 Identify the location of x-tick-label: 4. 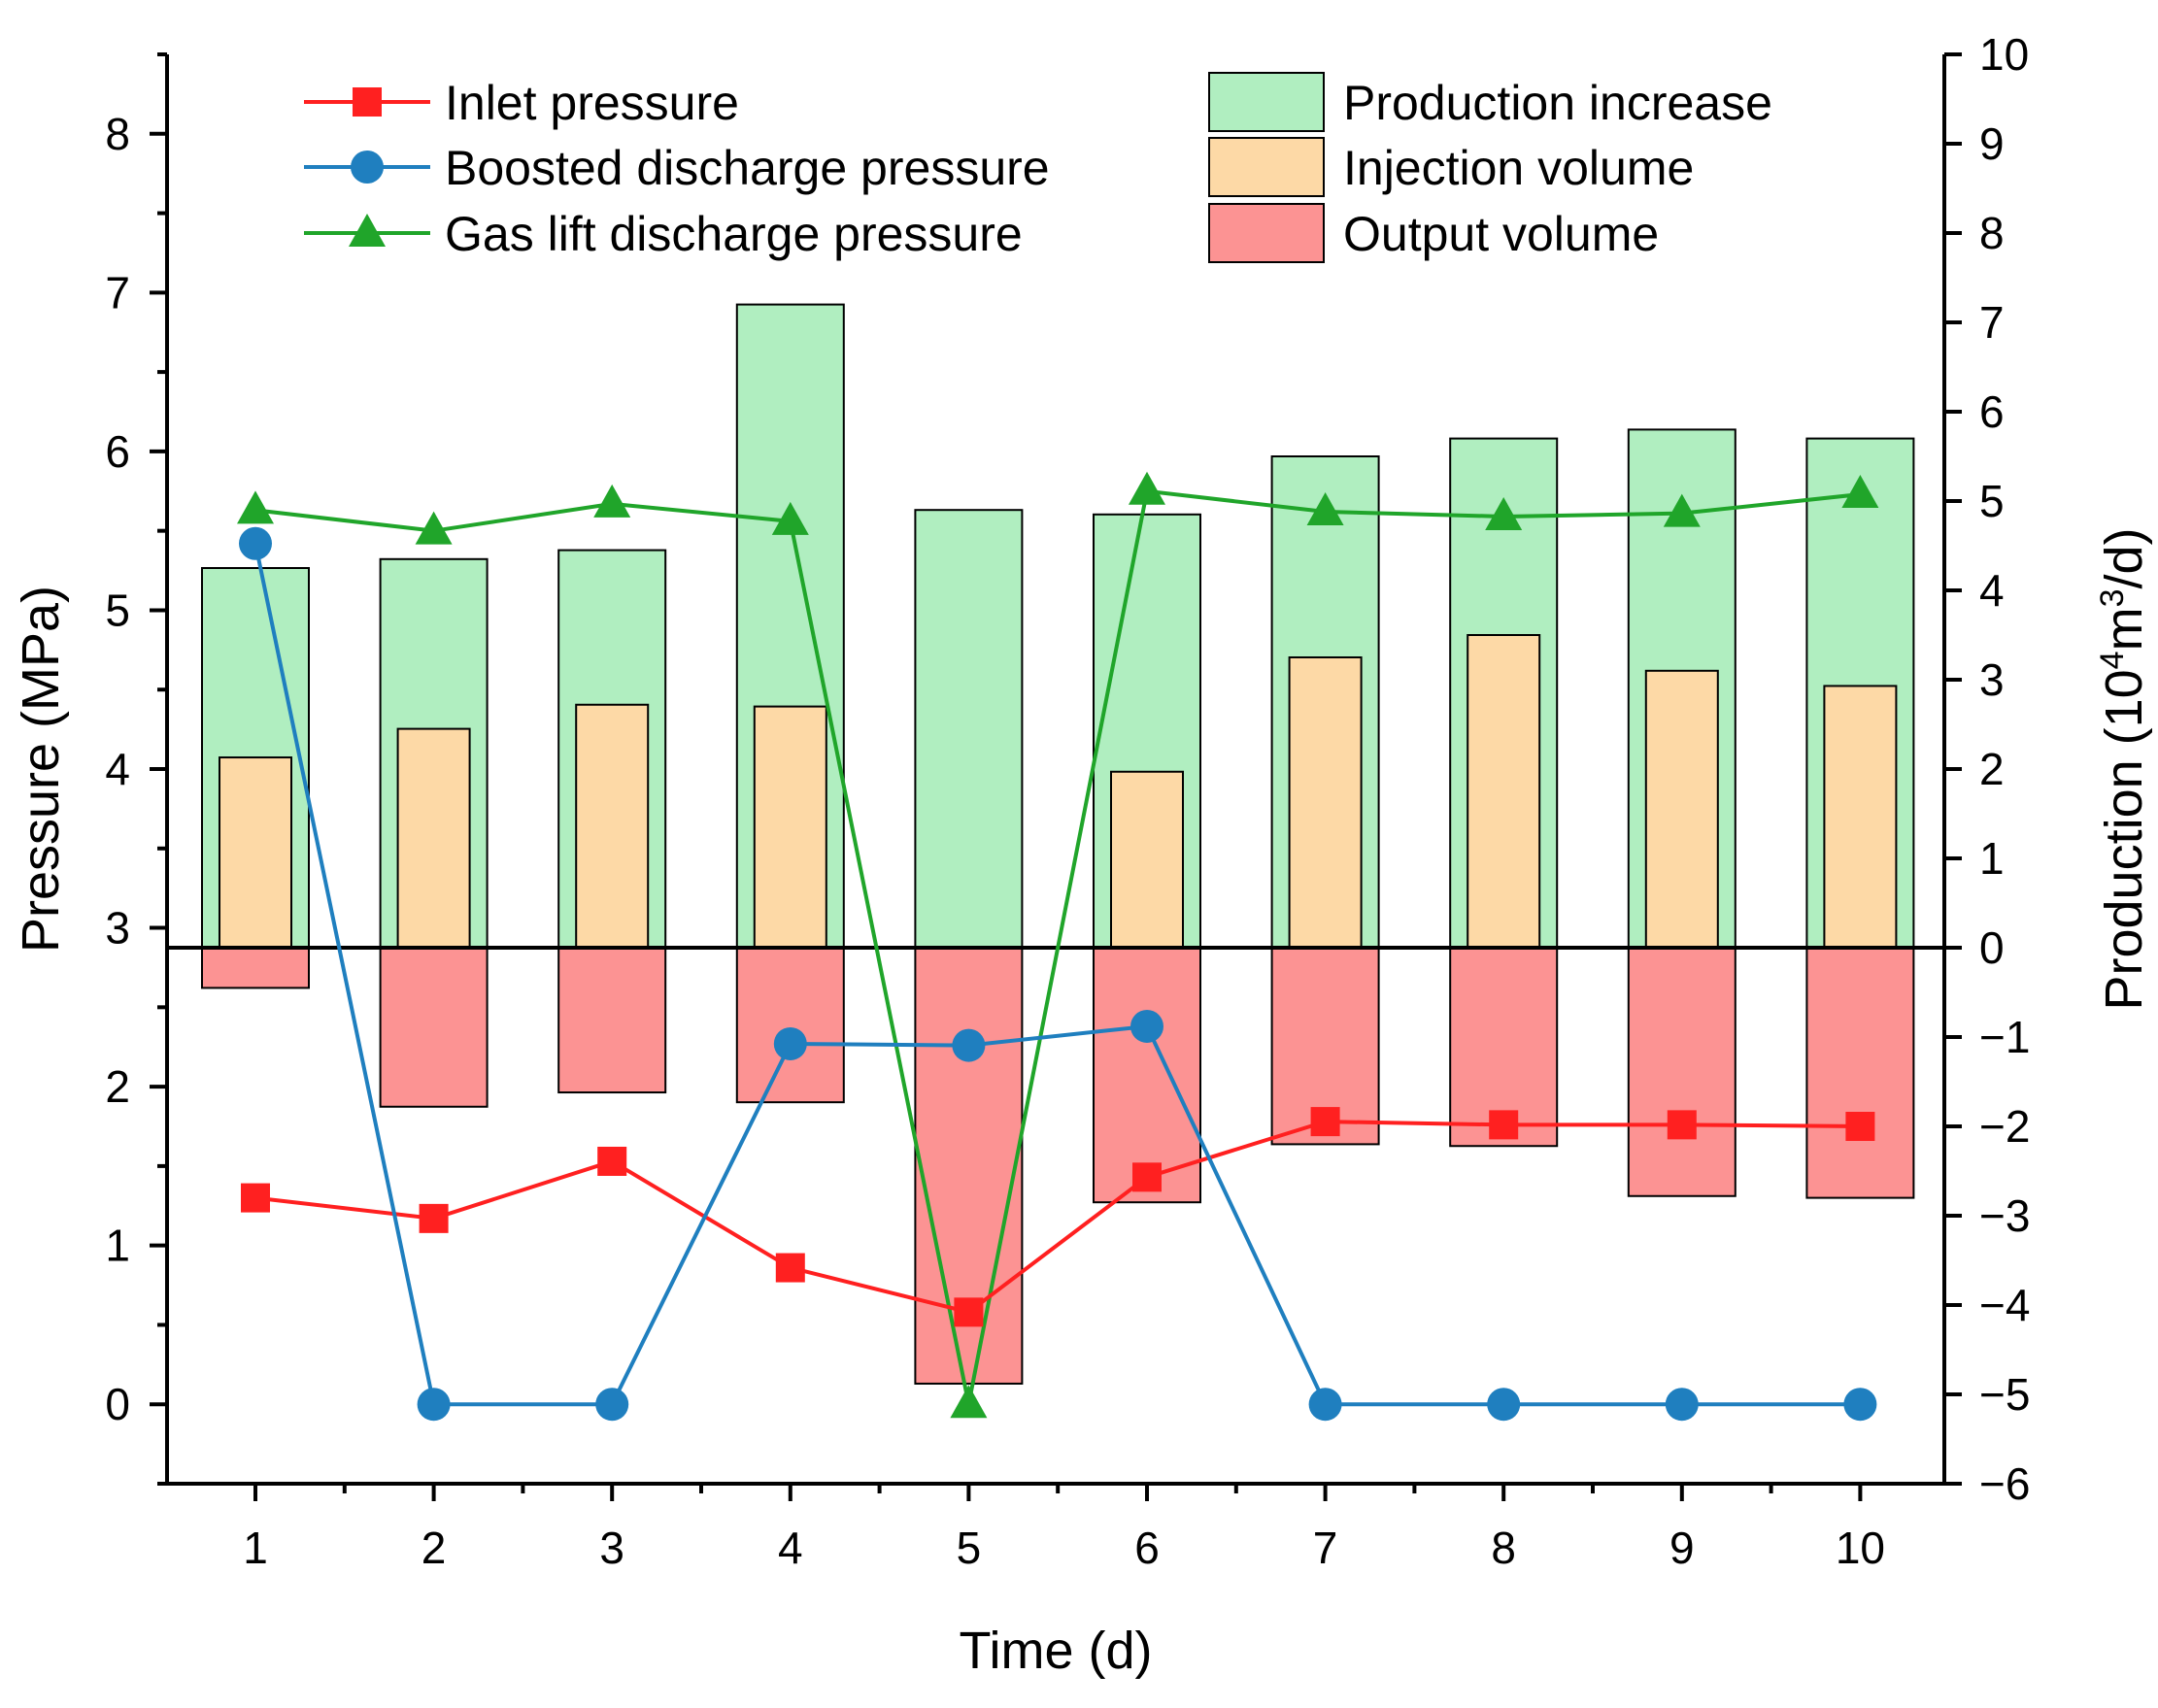
(790, 1548).